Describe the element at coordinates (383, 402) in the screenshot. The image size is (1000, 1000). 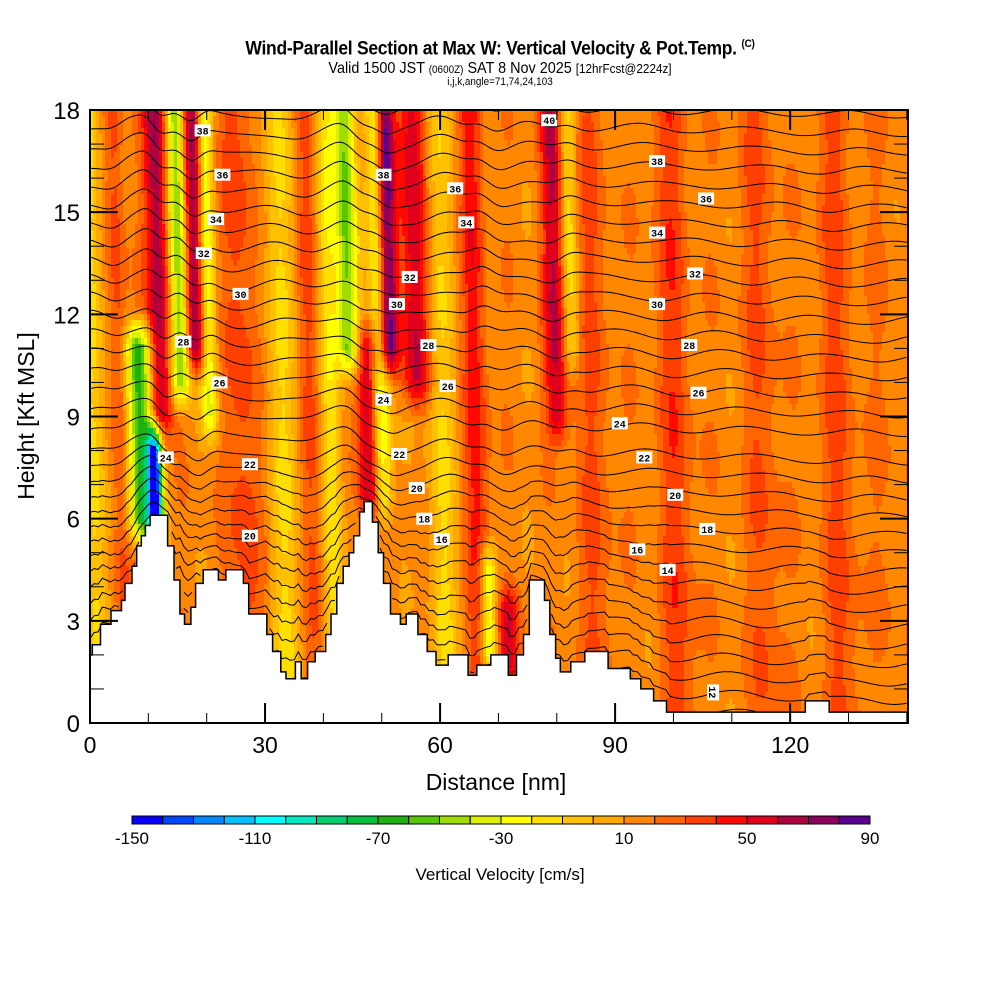
I see `contour-label-text: 24` at that location.